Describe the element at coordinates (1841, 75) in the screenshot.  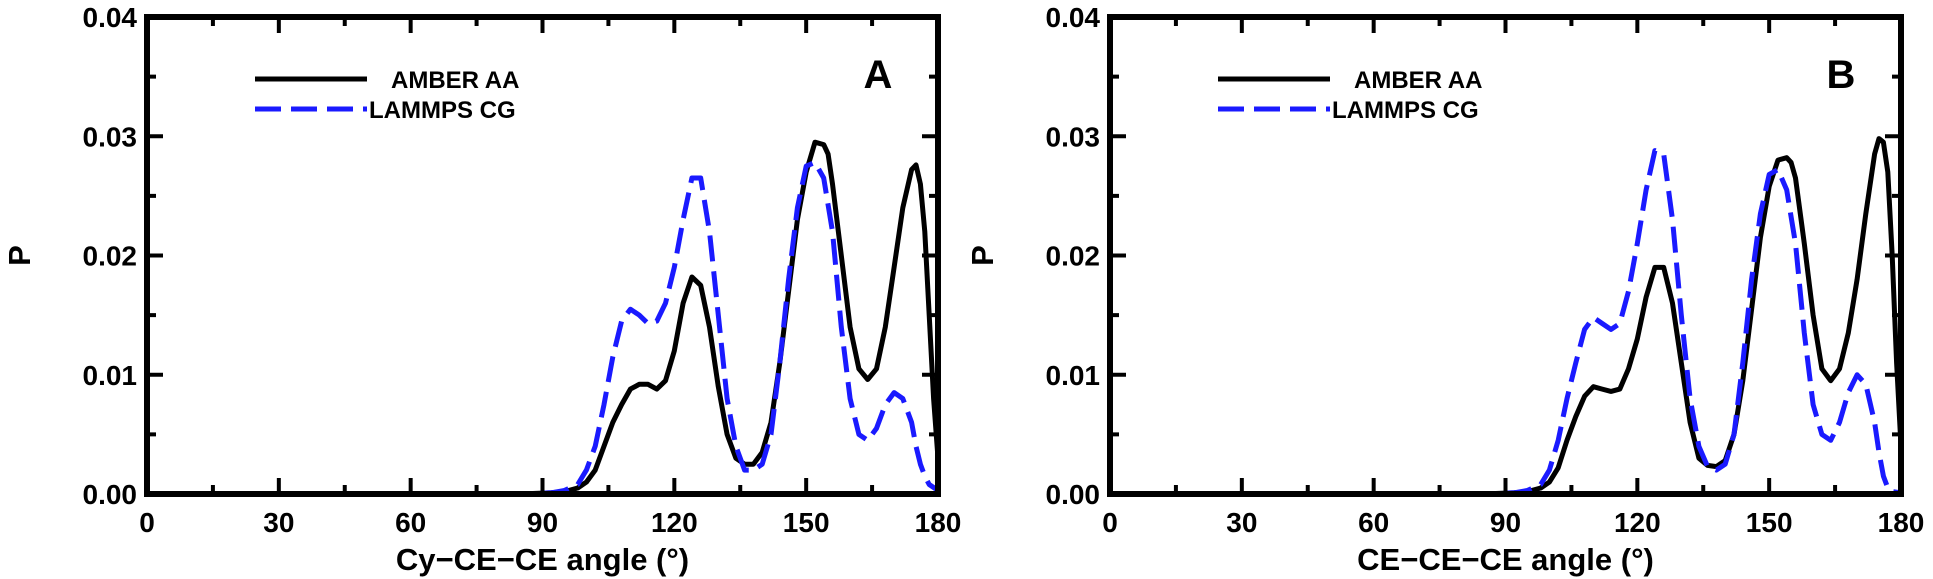
I see `panel-label: B` at that location.